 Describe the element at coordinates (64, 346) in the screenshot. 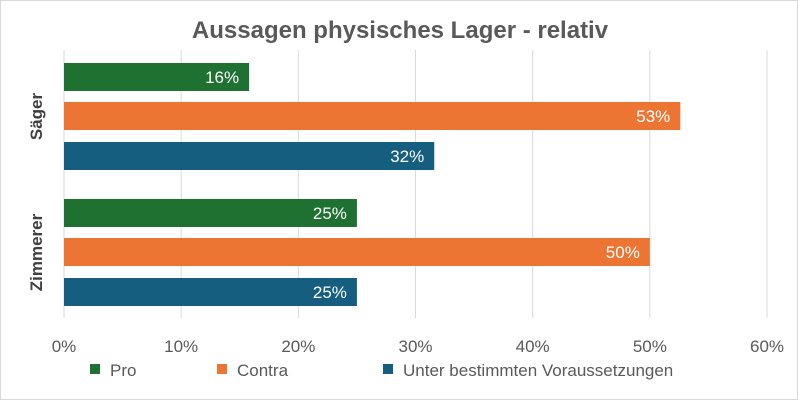

I see `x-tick-label: 0%` at that location.